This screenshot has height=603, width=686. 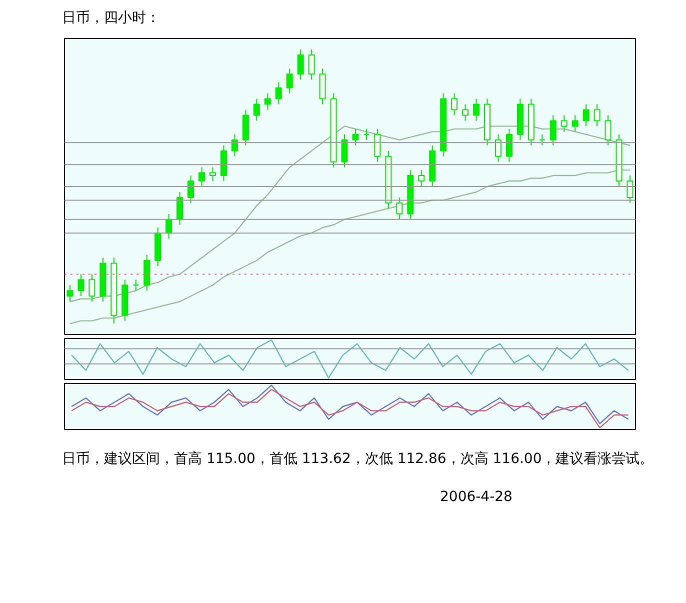 I want to click on text: 日币，建议区间，首高 115.00，首低 113.62，次低 112.86，次高 116.00，建议看涨尝试。, so click(x=358, y=459).